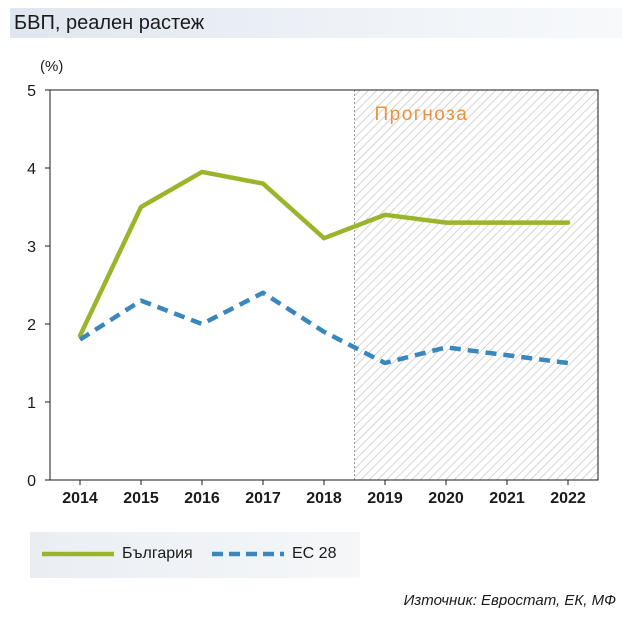  I want to click on x-tick-label: 2022, so click(568, 498).